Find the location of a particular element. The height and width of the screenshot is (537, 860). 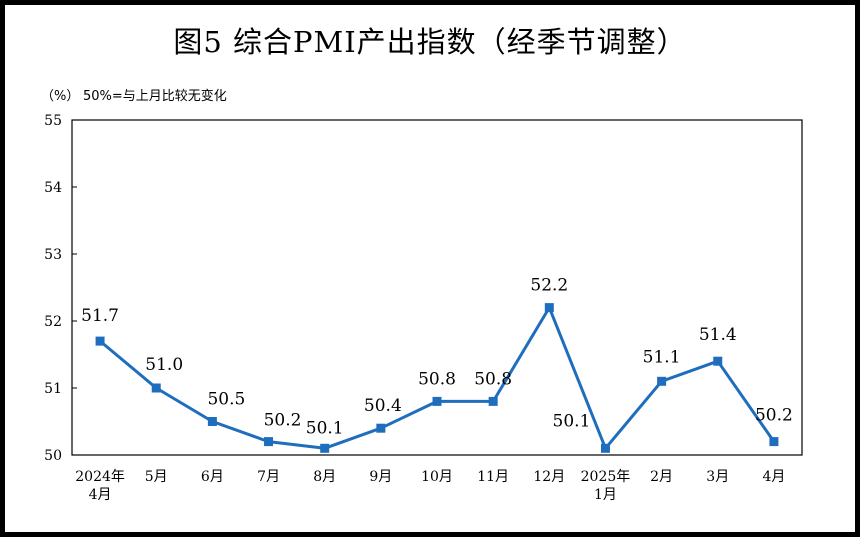

x-tick-label: 5月 is located at coordinates (156, 477).